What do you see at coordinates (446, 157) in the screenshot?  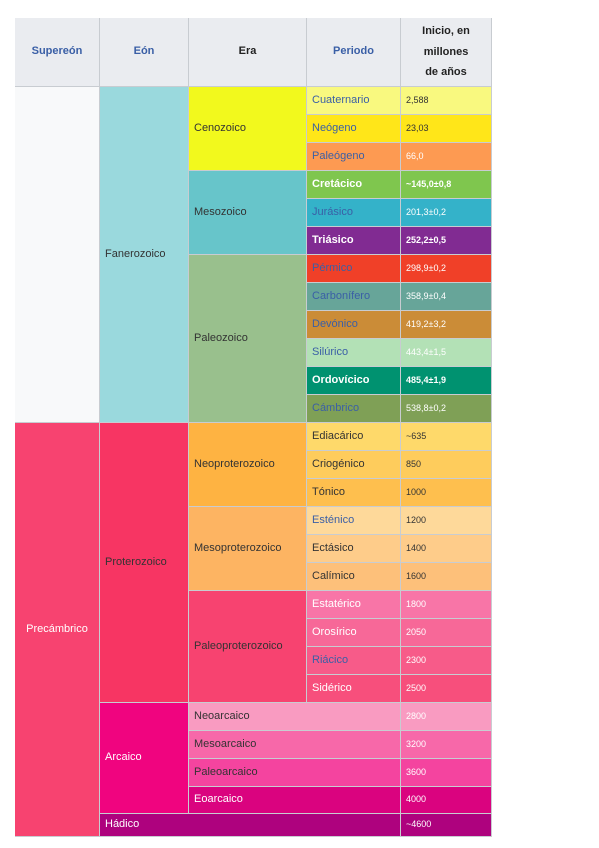 I see `period-2-start: 66,0` at bounding box center [446, 157].